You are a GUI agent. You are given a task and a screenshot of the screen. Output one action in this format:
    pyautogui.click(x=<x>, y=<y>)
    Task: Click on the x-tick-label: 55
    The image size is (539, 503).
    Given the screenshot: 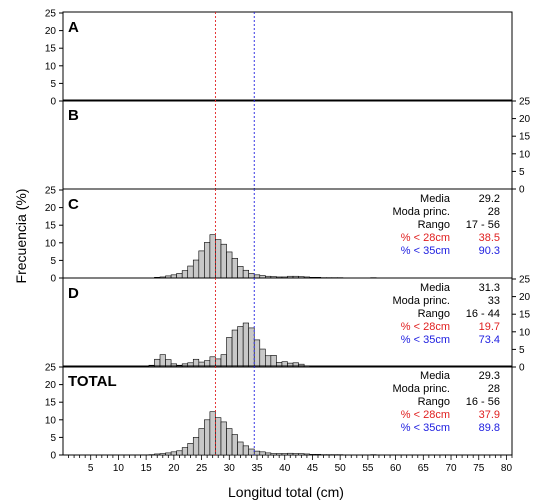 What is the action you would take?
    pyautogui.click(x=368, y=468)
    